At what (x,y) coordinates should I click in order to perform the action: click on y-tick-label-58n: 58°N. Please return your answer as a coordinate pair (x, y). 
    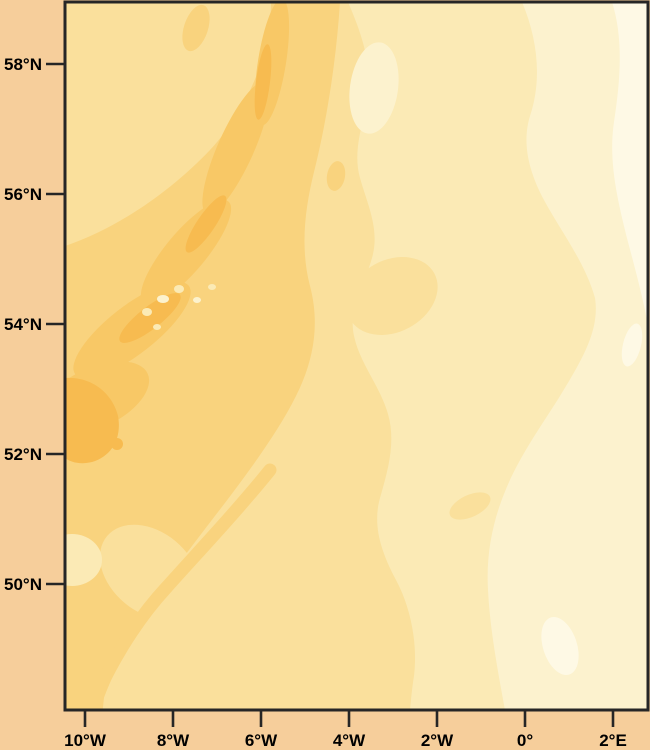
    Looking at the image, I should click on (23, 64).